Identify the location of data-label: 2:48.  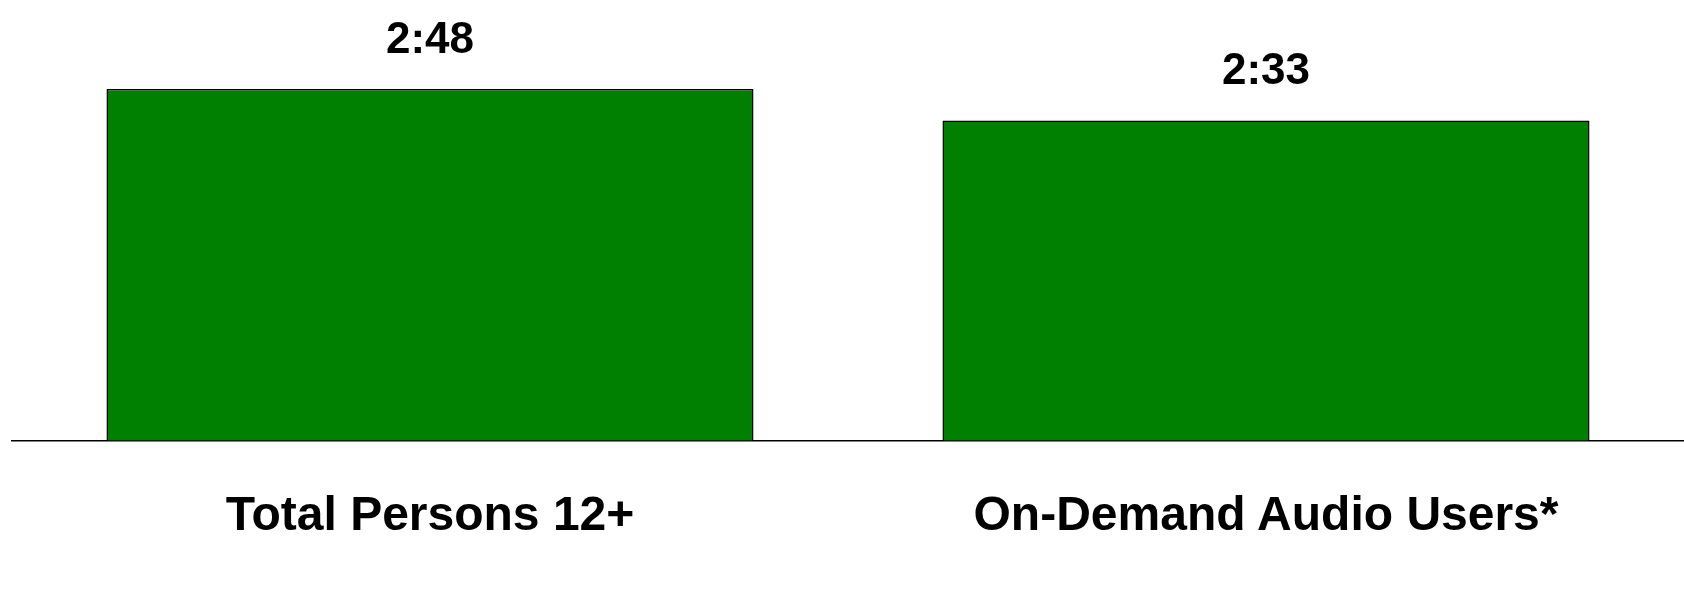
(430, 37).